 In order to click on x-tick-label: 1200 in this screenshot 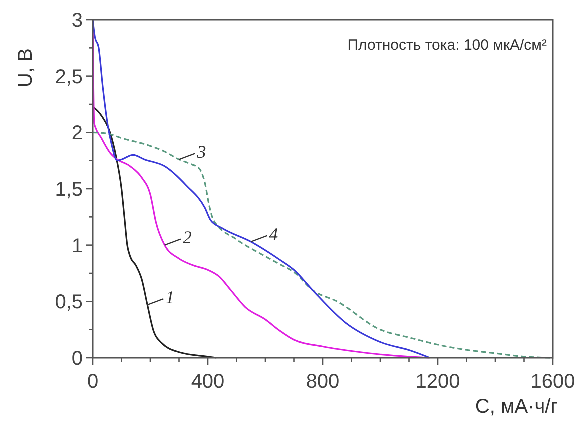, I will do `click(438, 382)`.